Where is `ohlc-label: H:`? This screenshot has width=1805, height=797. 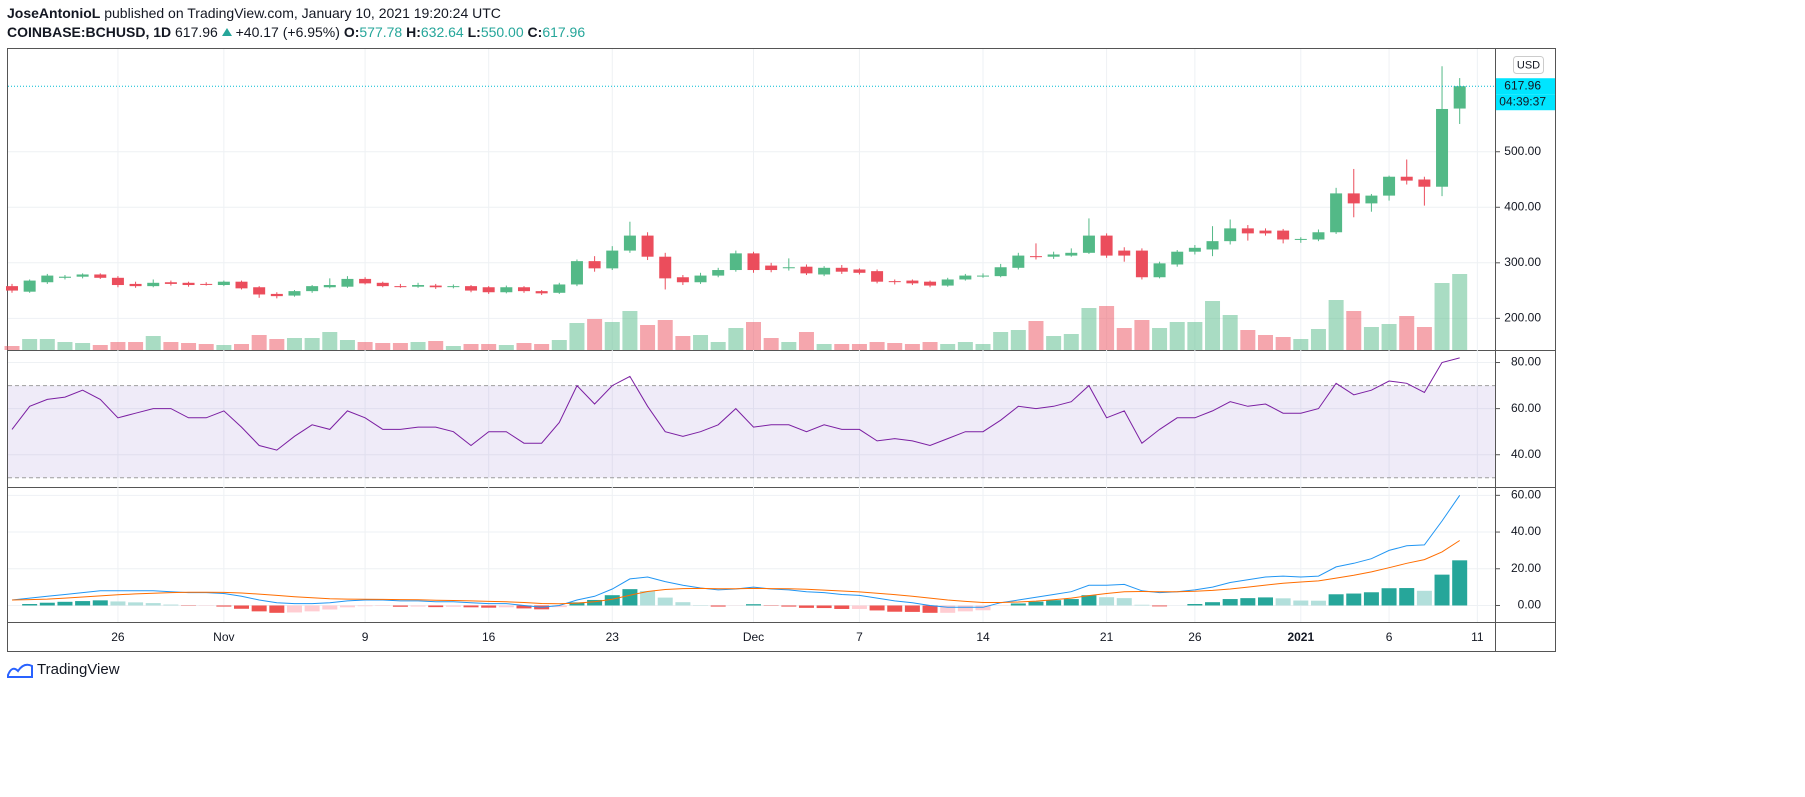
ohlc-label: H: is located at coordinates (413, 32).